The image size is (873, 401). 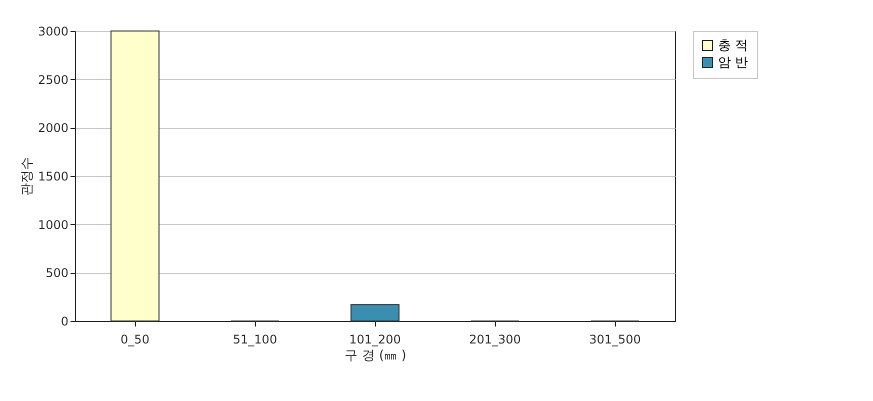 What do you see at coordinates (615, 339) in the screenshot?
I see `x-tick-label: 301_500` at bounding box center [615, 339].